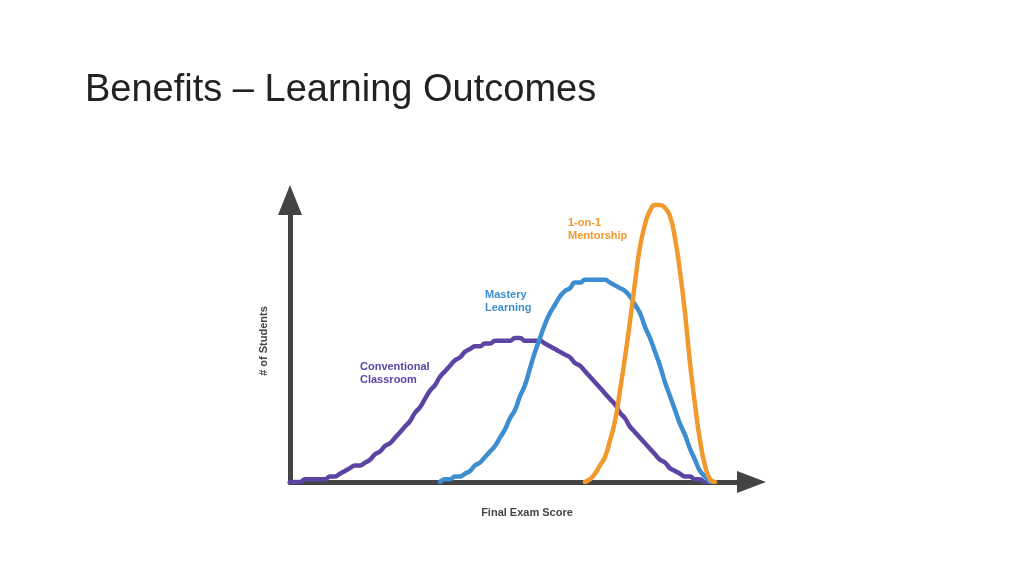 The width and height of the screenshot is (1024, 576). Describe the element at coordinates (395, 372) in the screenshot. I see `series-label: Conventional Classroom` at that location.